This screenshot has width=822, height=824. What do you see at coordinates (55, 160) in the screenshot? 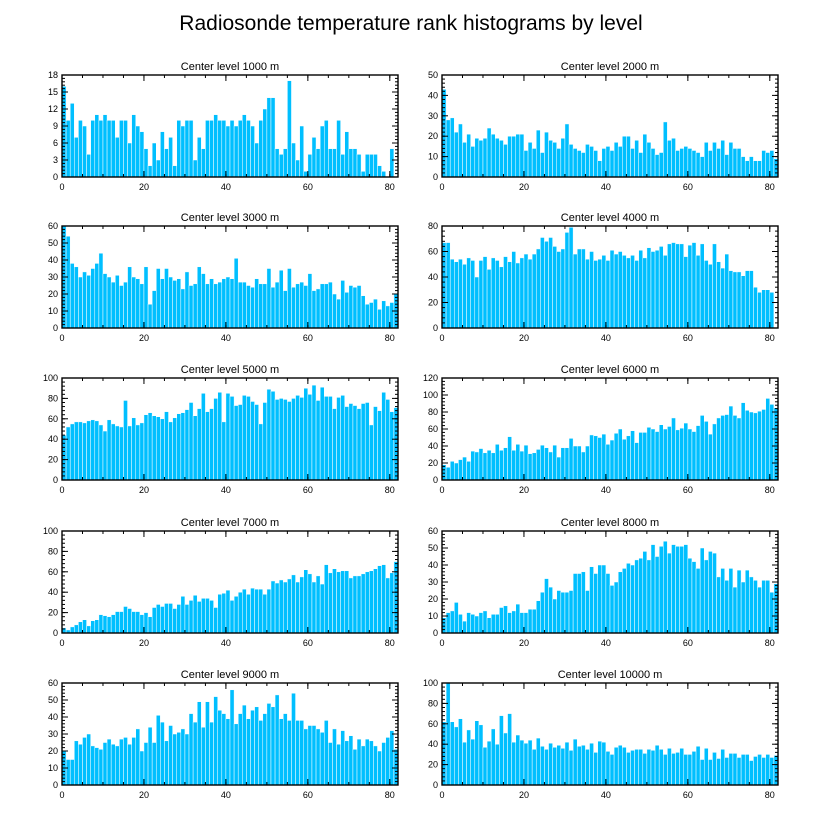
I see `y-tick-label: 3` at bounding box center [55, 160].